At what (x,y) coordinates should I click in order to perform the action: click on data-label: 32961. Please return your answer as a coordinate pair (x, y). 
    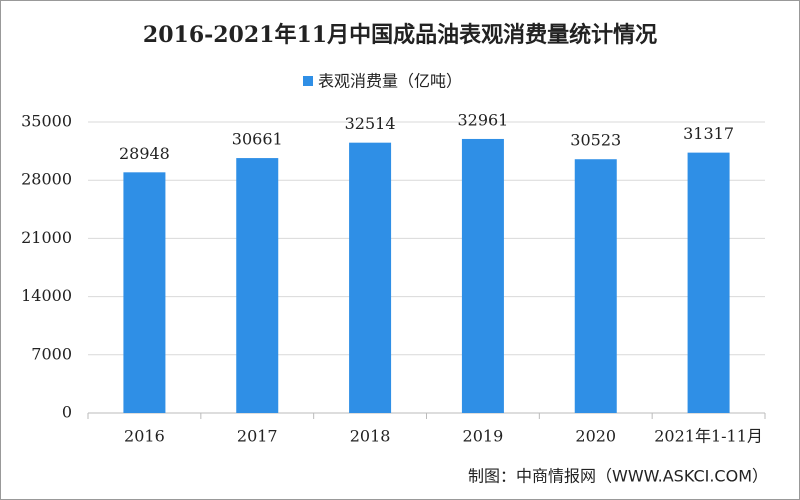
    Looking at the image, I should click on (482, 119).